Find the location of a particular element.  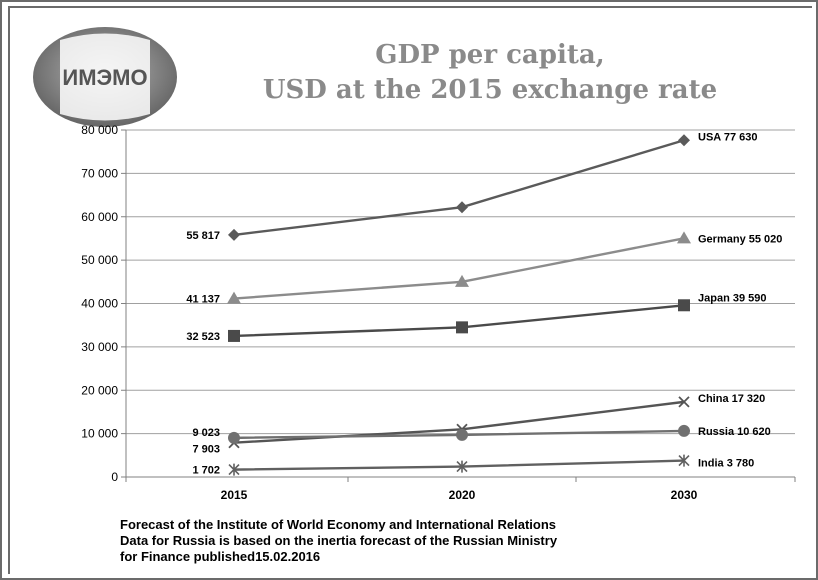

x-tick-label: 2030 is located at coordinates (684, 495).